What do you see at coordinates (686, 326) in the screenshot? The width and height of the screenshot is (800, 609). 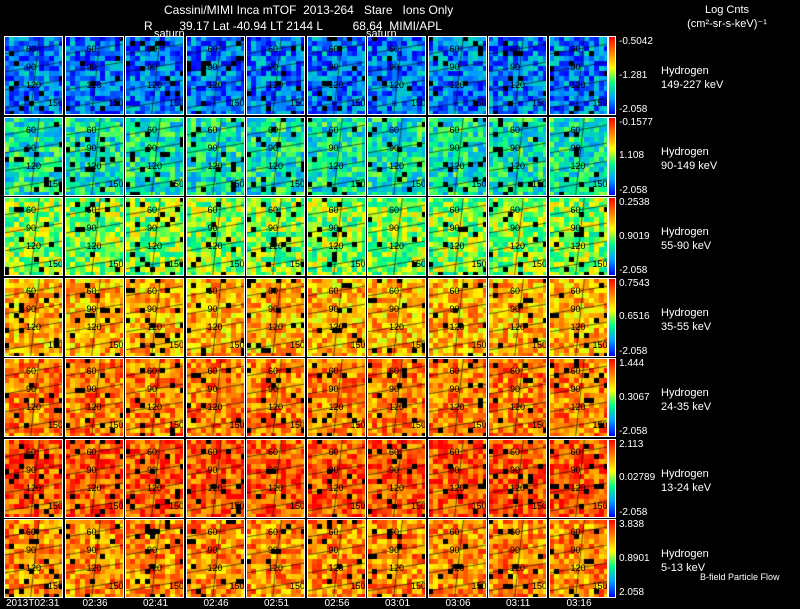 I see `energy-range: 35-55 keV` at bounding box center [686, 326].